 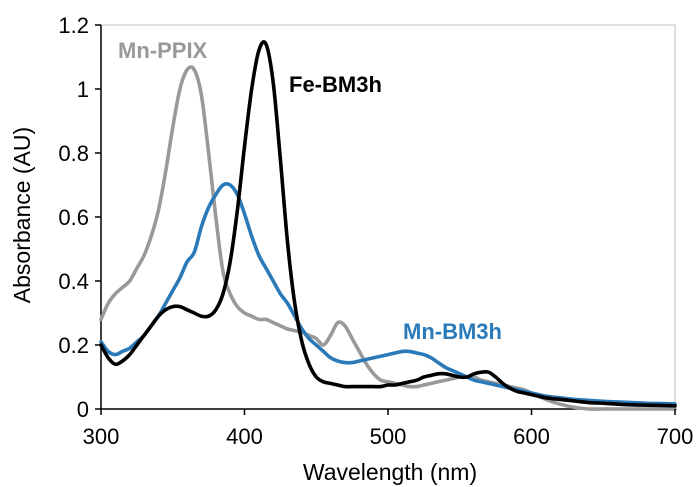 I want to click on y-axis-title: Absorbance (AU), so click(x=22, y=215).